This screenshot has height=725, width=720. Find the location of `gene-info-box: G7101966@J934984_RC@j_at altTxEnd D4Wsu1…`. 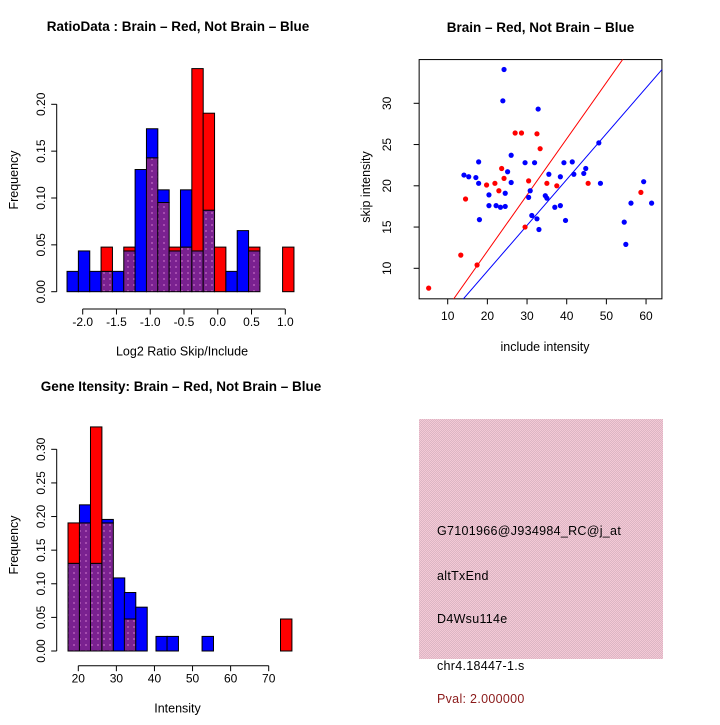

gene-info-box: G7101966@J934984_RC@j_at altTxEnd D4Wsu1… is located at coordinates (541, 562).